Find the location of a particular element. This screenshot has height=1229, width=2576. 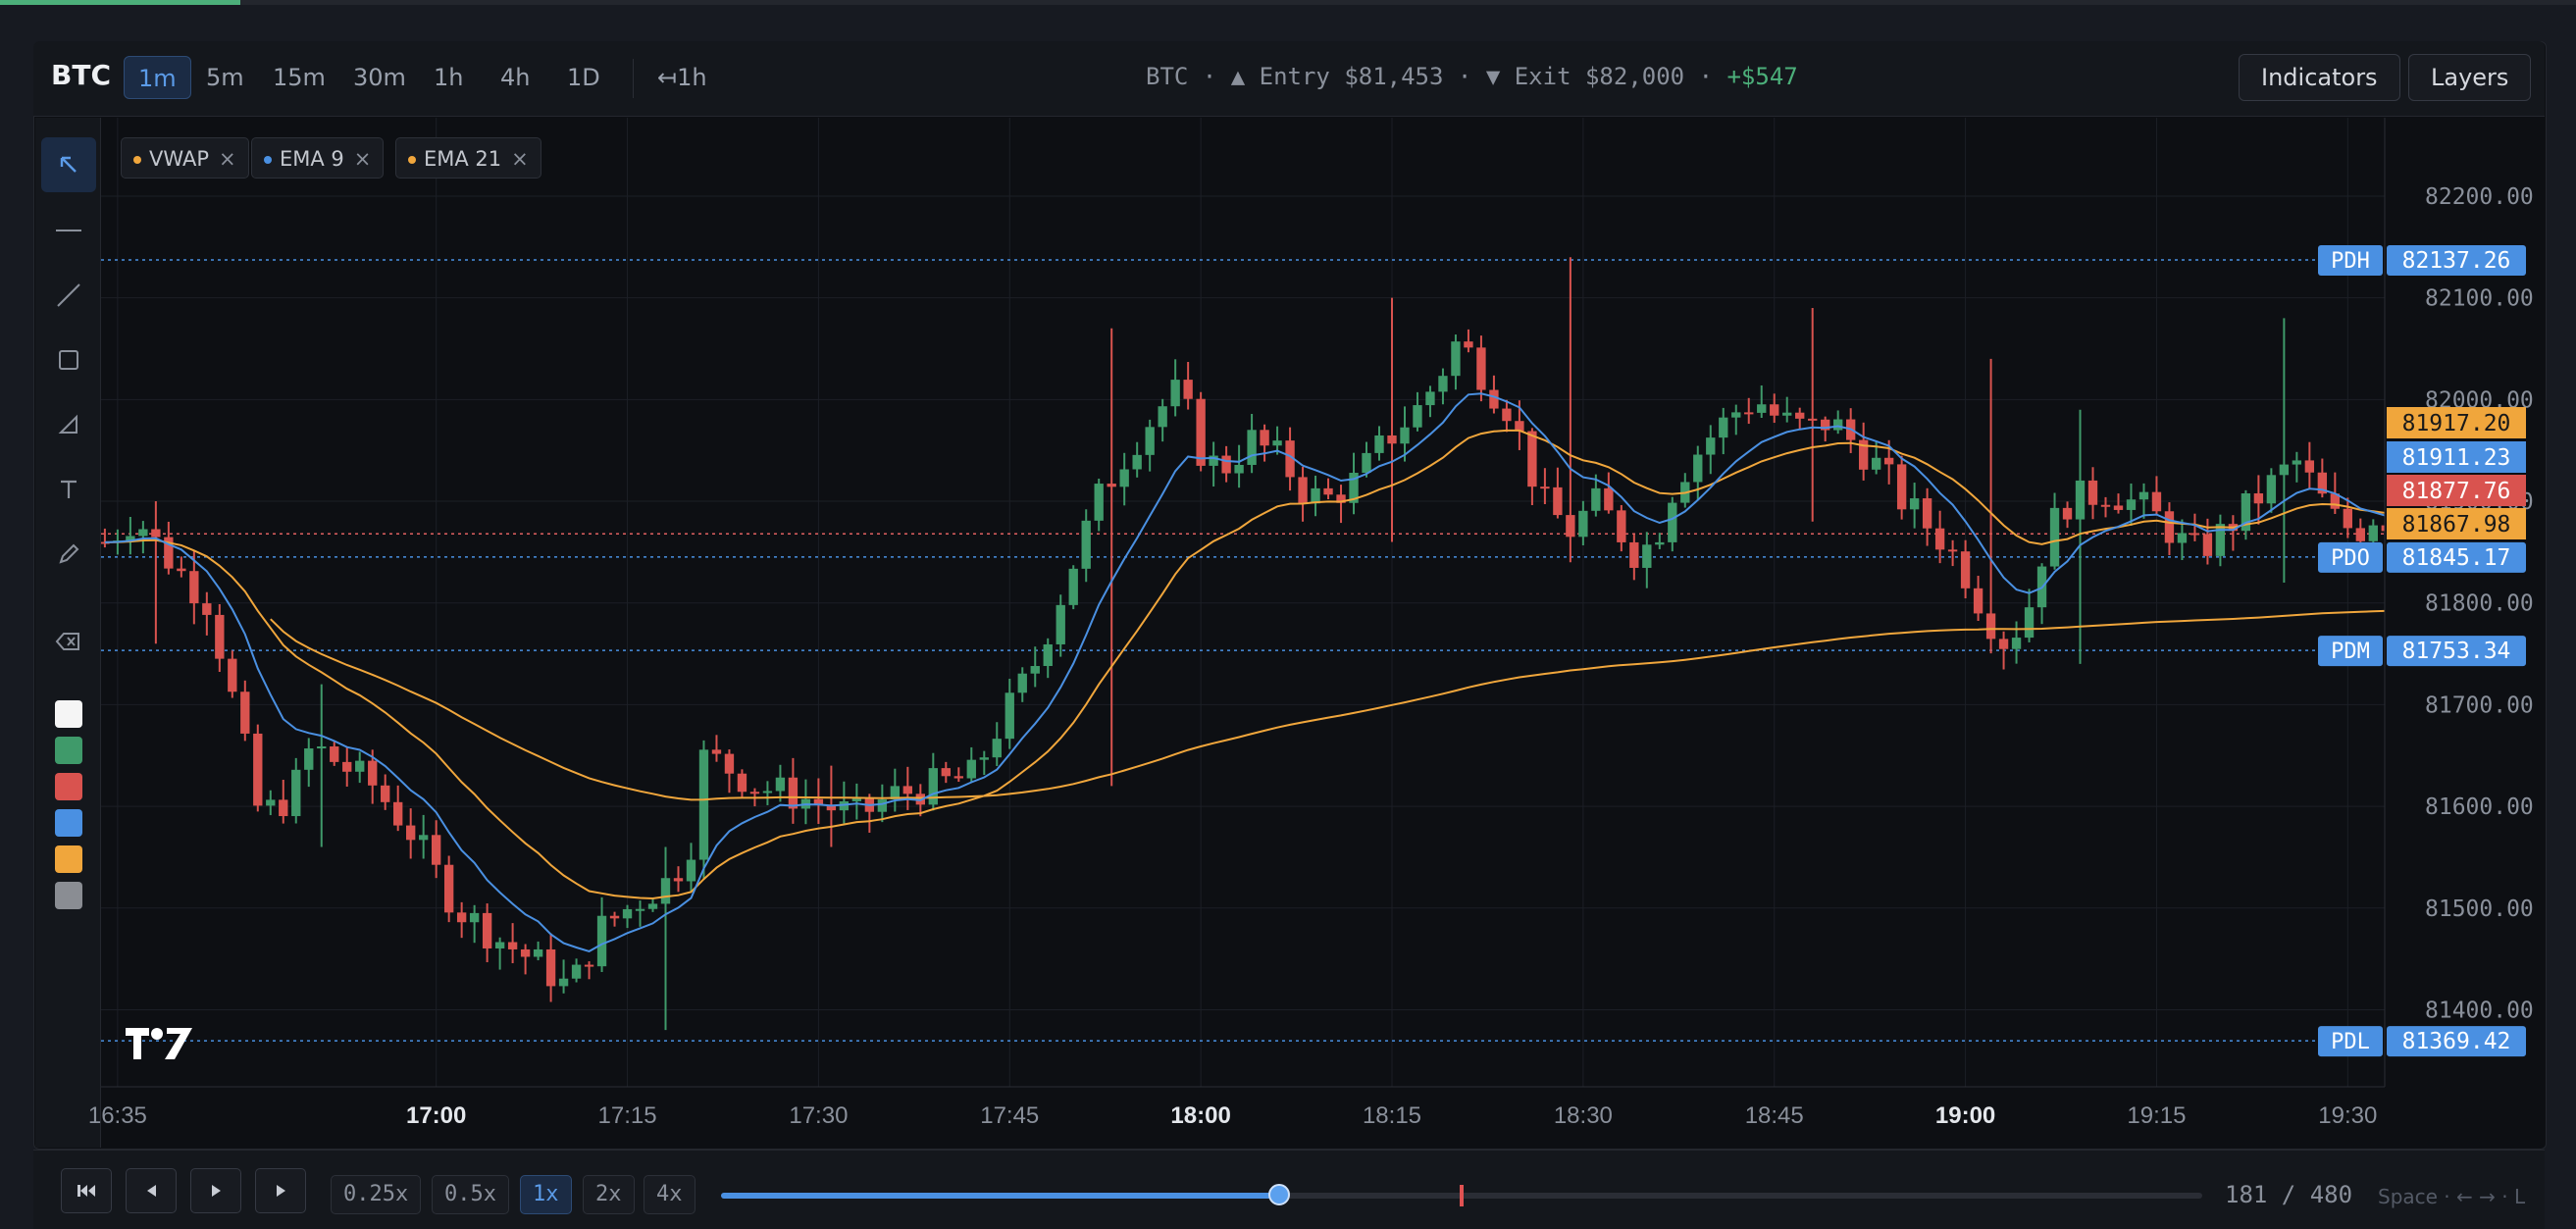

measure-range-button: ↤1h is located at coordinates (682, 77).